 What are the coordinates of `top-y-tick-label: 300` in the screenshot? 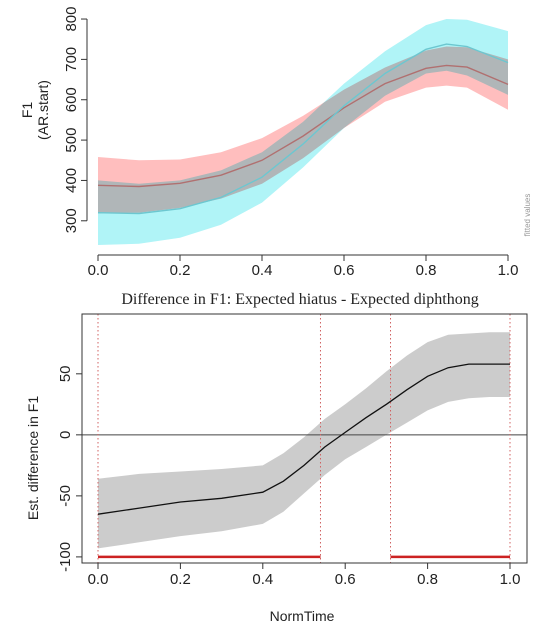 It's located at (71, 220).